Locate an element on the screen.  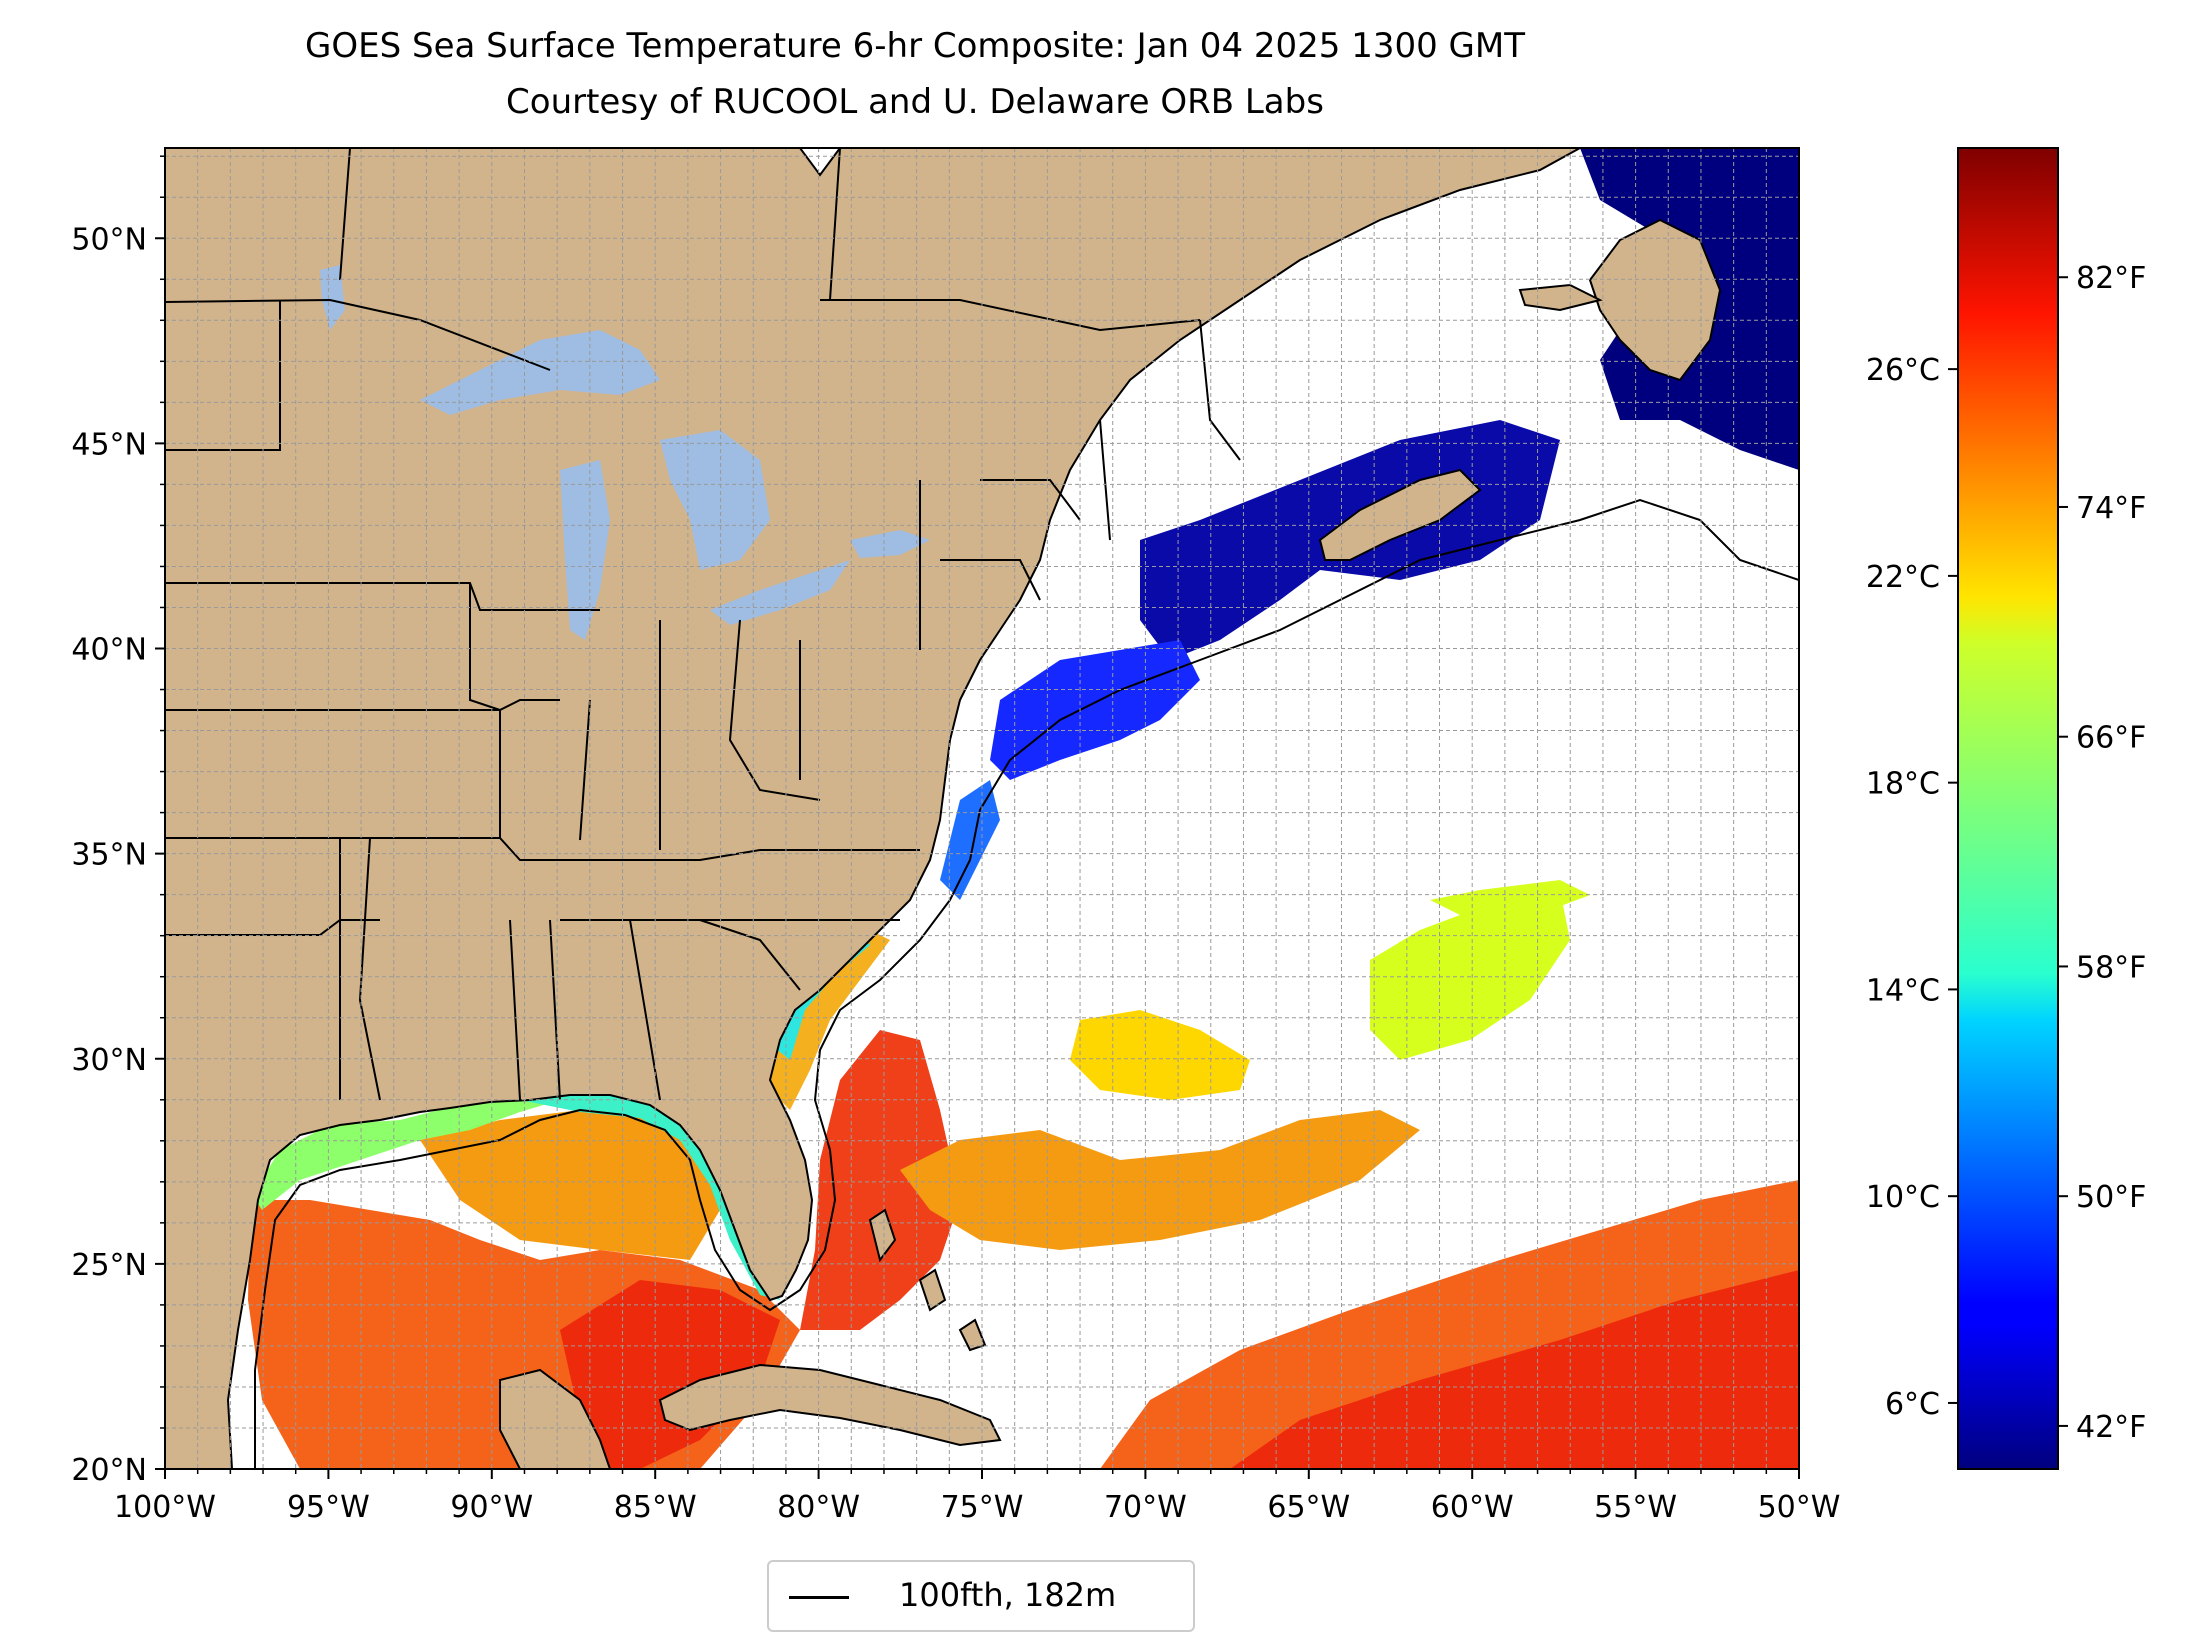
land-anticosti is located at coordinates (1560, 297).